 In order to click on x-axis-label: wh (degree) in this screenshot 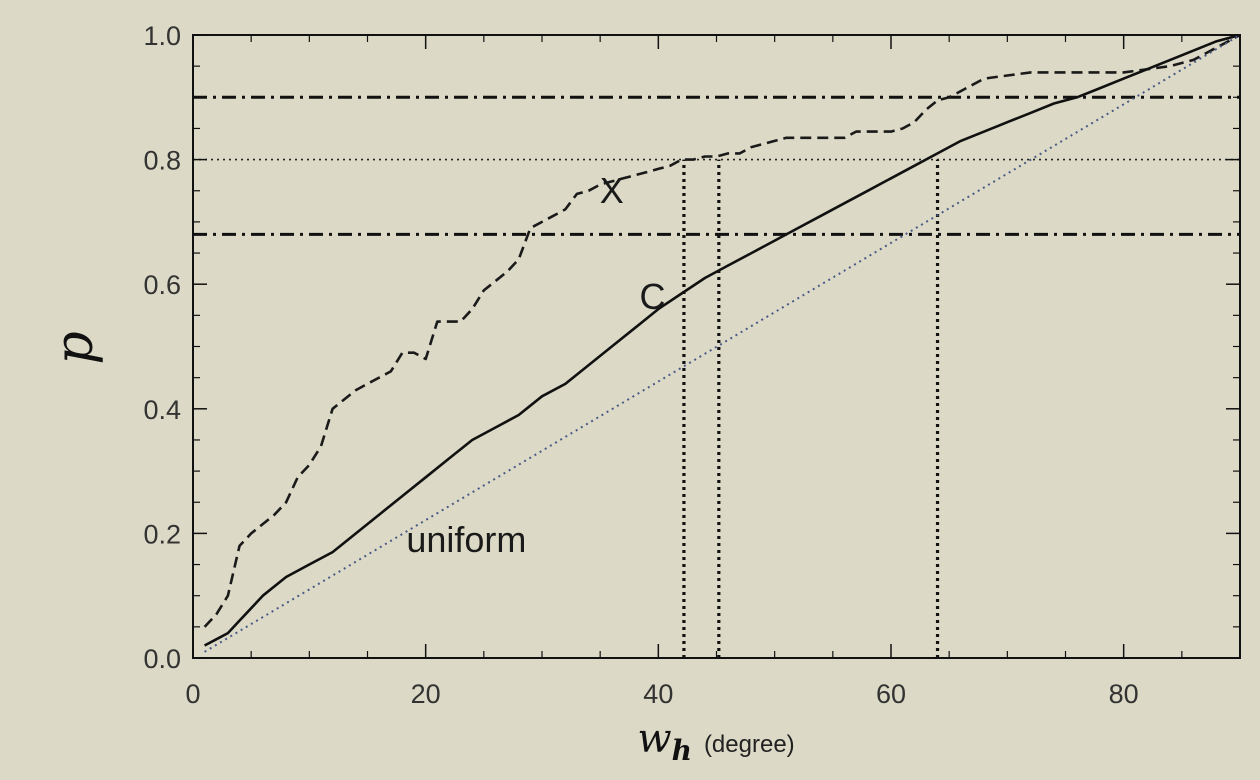, I will do `click(715, 741)`.